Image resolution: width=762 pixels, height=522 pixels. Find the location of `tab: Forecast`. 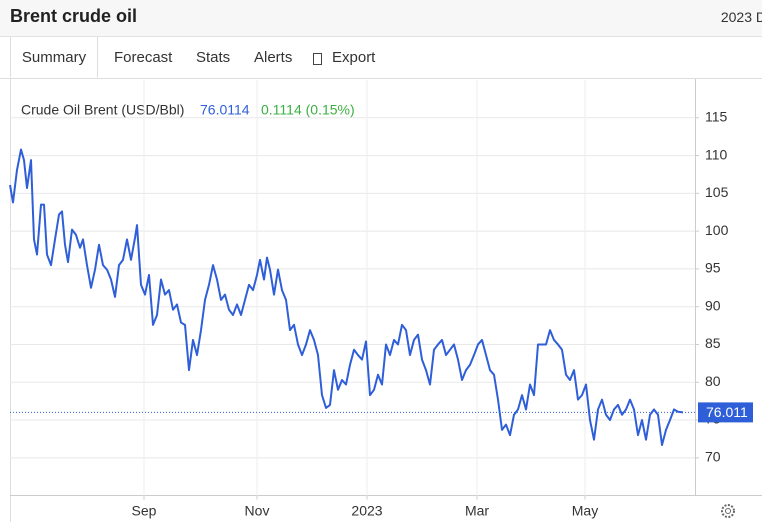

tab: Forecast is located at coordinates (143, 57).